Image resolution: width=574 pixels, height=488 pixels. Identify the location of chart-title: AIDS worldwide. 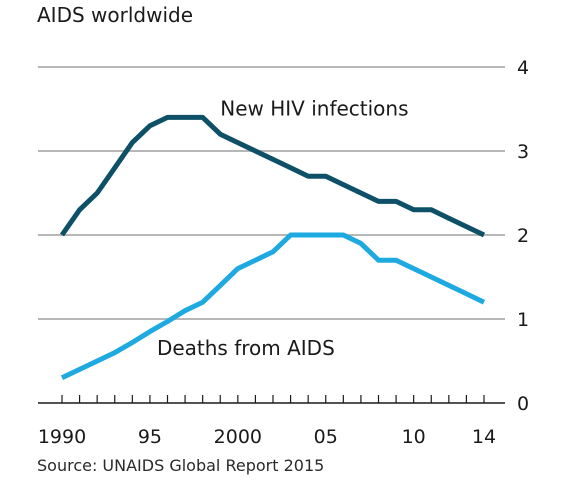
(115, 15).